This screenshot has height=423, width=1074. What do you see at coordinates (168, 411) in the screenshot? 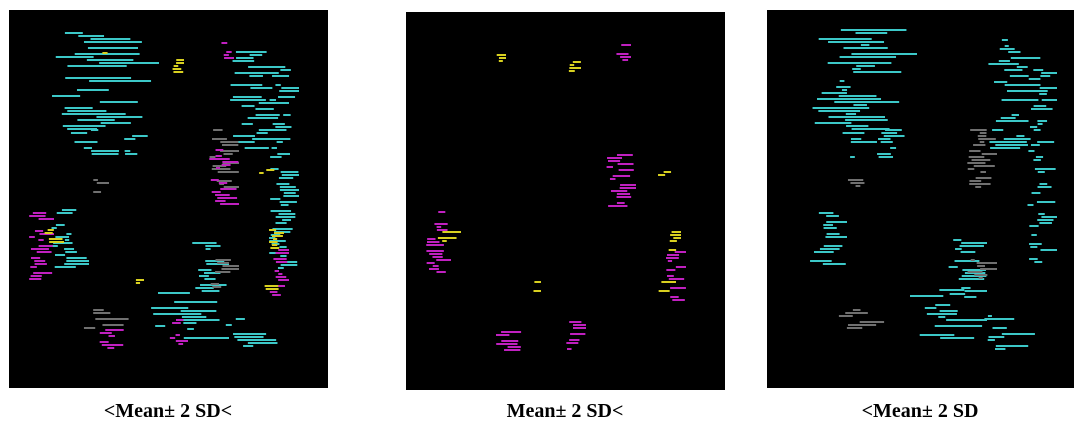
I see `caption: <Mean± 2 SD<` at bounding box center [168, 411].